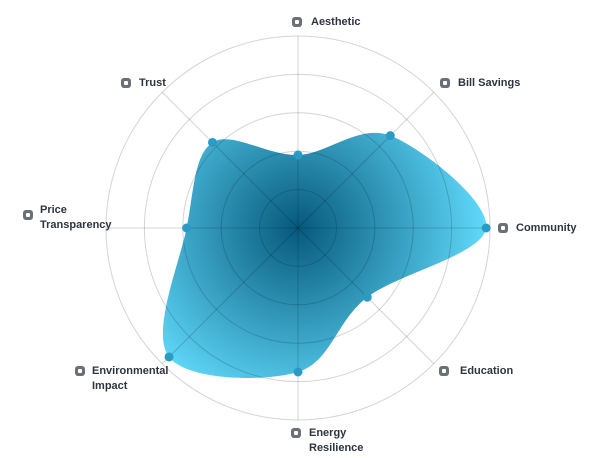 Image resolution: width=603 pixels, height=458 pixels. I want to click on axis-label: Aesthetic, so click(336, 22).